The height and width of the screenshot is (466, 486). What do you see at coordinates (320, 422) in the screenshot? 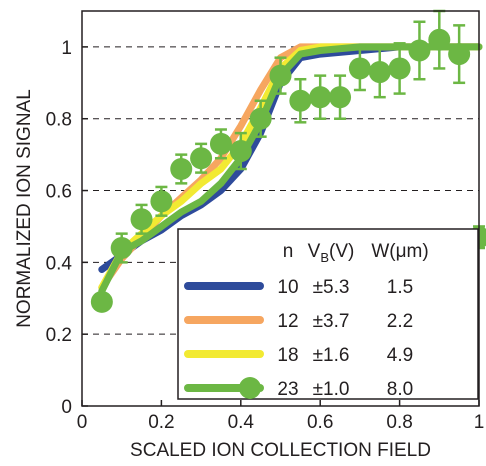
I see `x-tick-label-3: 0.6` at bounding box center [320, 422].